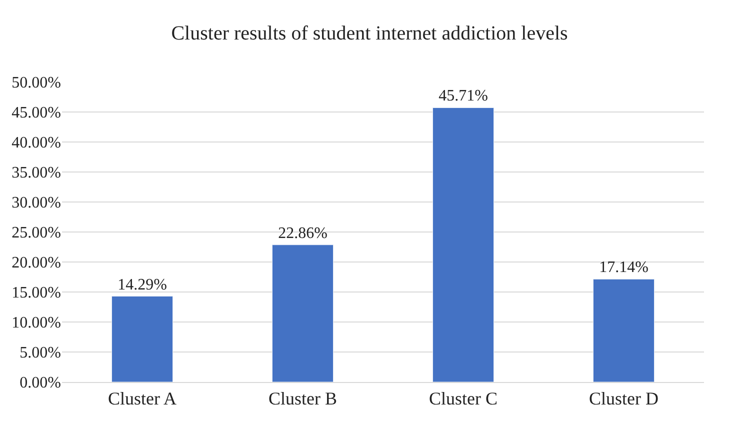 Image resolution: width=739 pixels, height=427 pixels. What do you see at coordinates (463, 398) in the screenshot?
I see `x-tick-label: Cluster C` at bounding box center [463, 398].